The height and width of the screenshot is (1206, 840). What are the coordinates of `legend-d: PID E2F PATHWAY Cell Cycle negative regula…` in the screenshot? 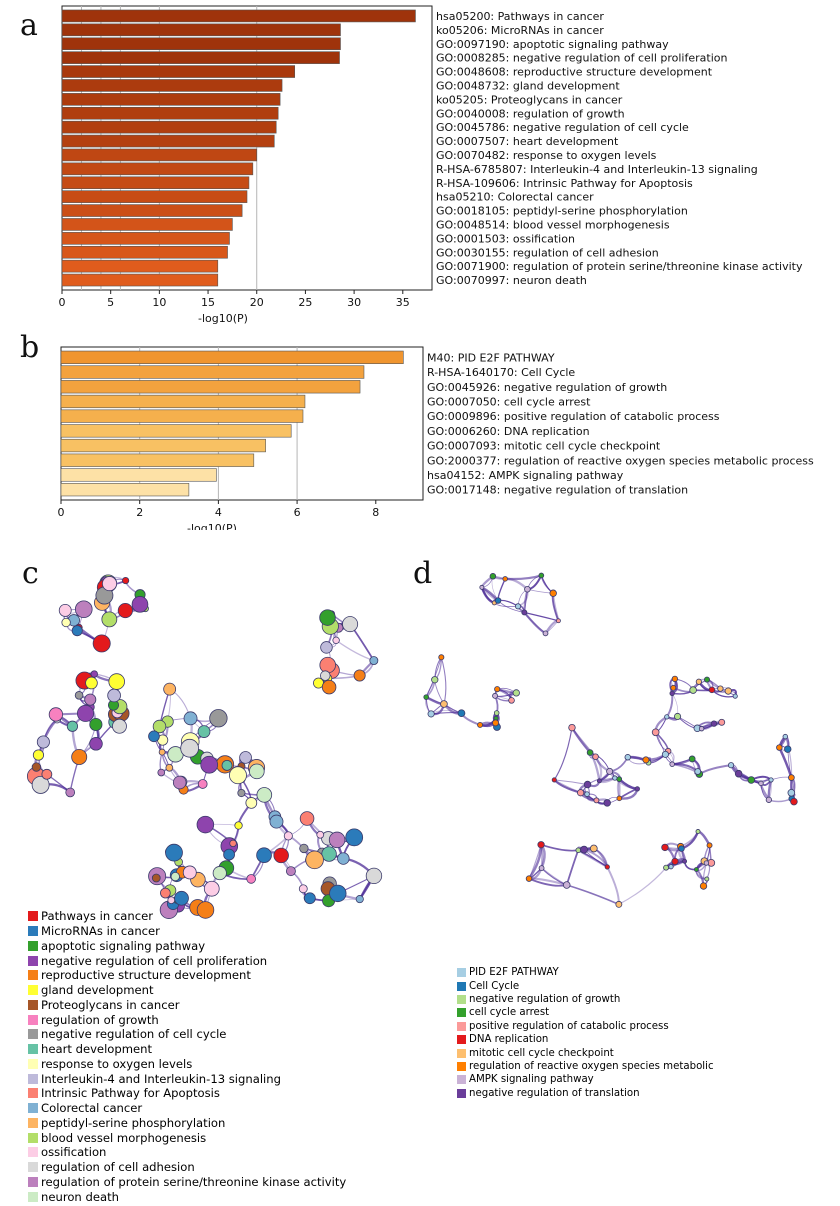 It's located at (585, 1033).